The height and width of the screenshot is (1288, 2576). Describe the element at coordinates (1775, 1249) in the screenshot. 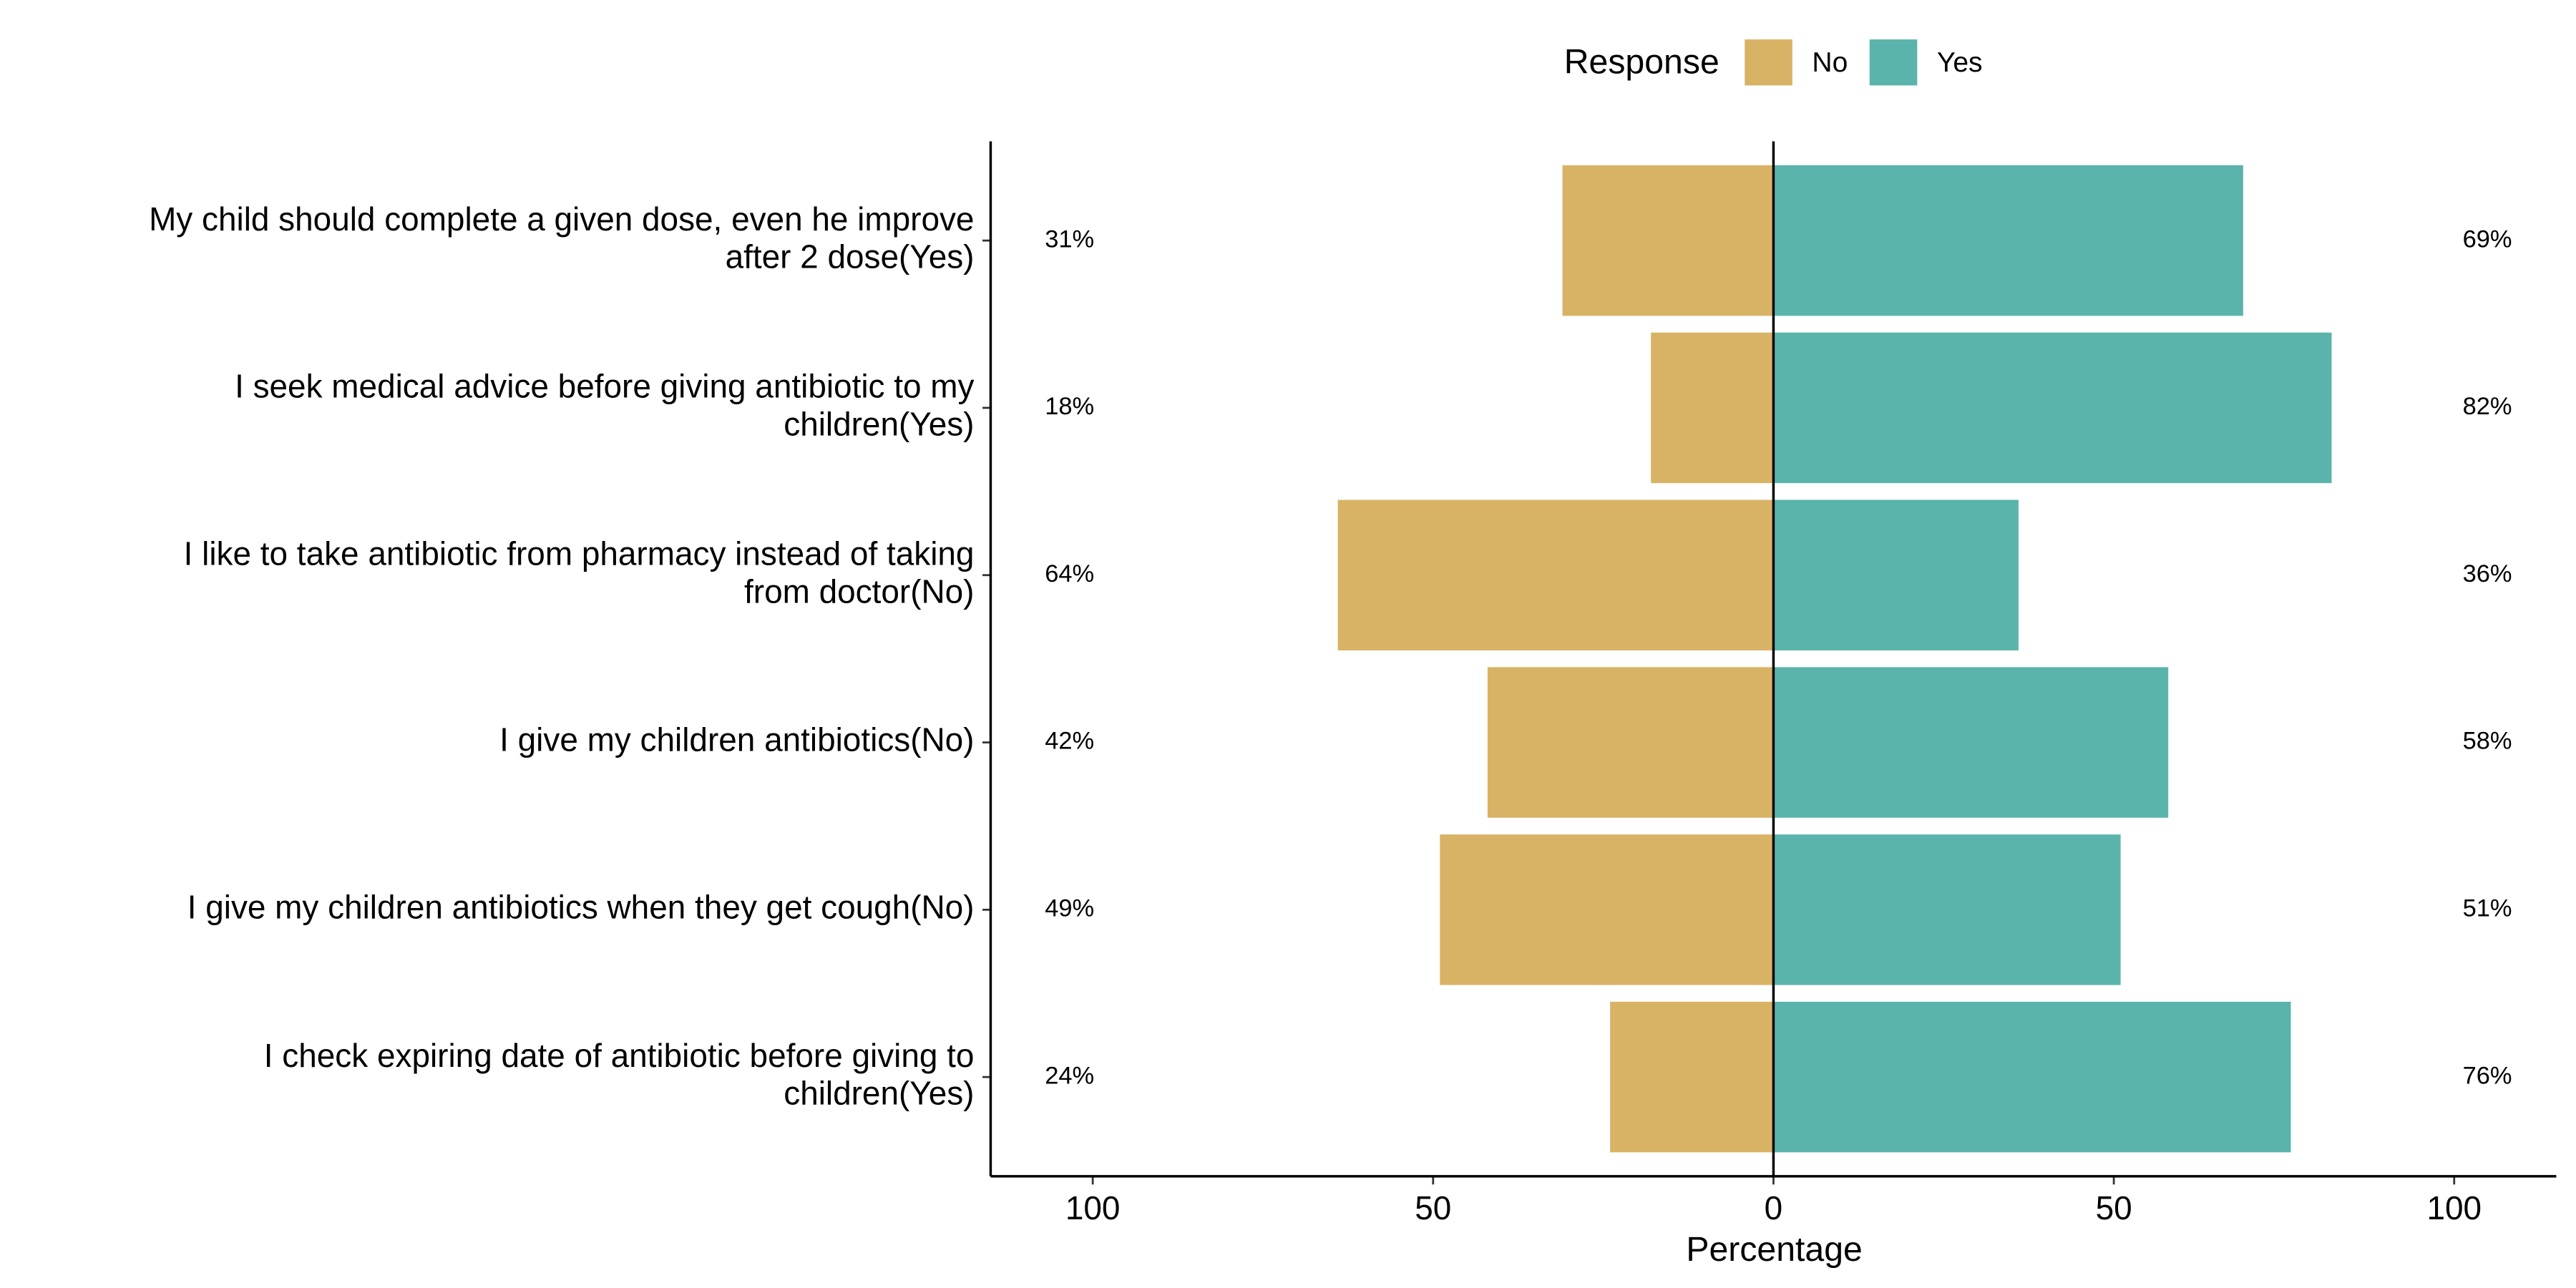

I see `x-axis-label: Percentage` at that location.